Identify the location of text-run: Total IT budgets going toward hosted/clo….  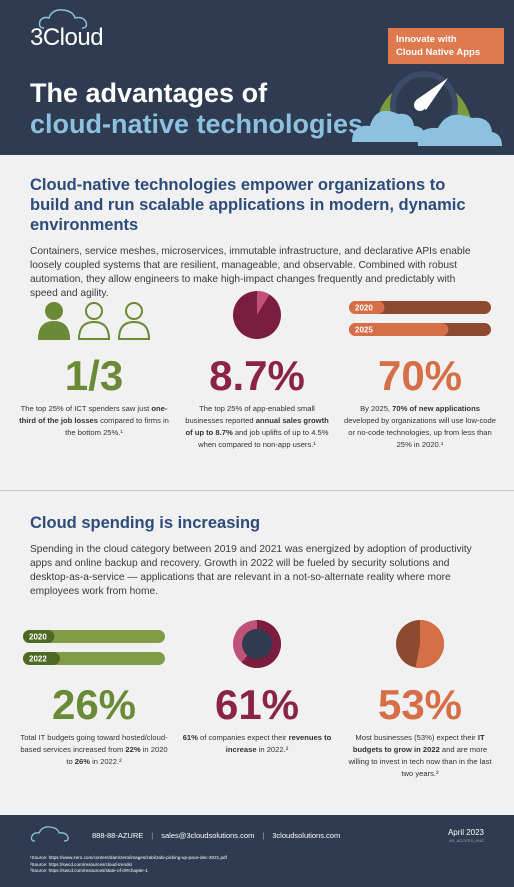
(94, 743).